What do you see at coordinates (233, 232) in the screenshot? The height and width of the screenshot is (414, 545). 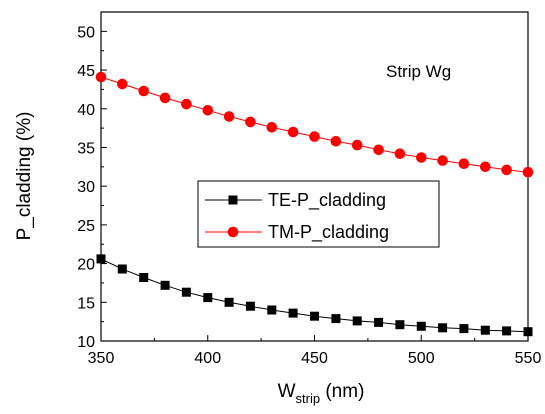 I see `legend-marker-tm` at bounding box center [233, 232].